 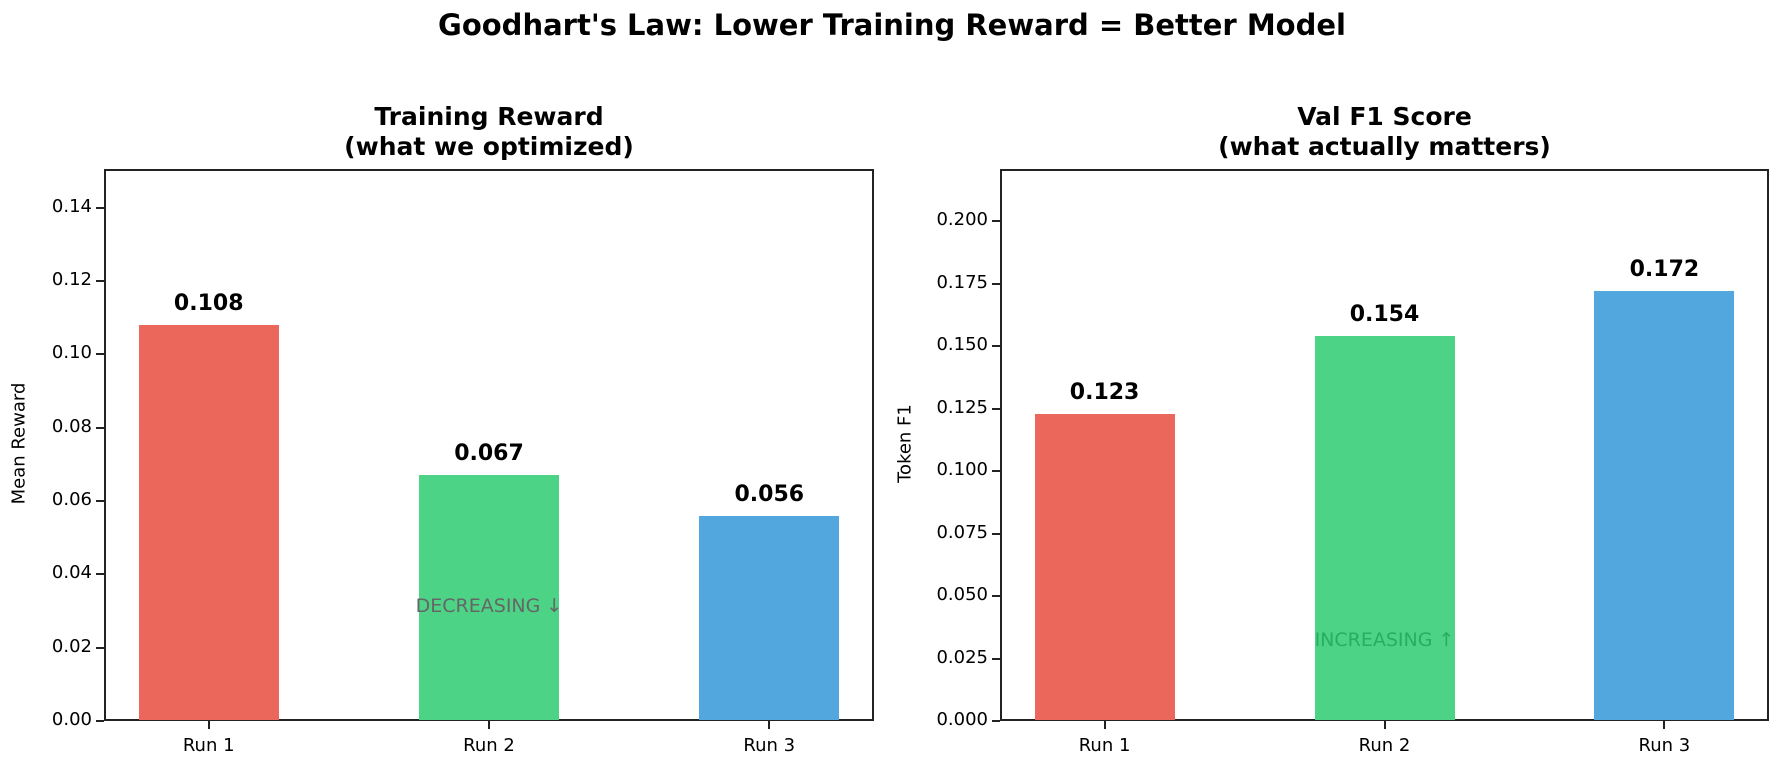 I want to click on y-tick-label: 0.125, so click(x=962, y=407).